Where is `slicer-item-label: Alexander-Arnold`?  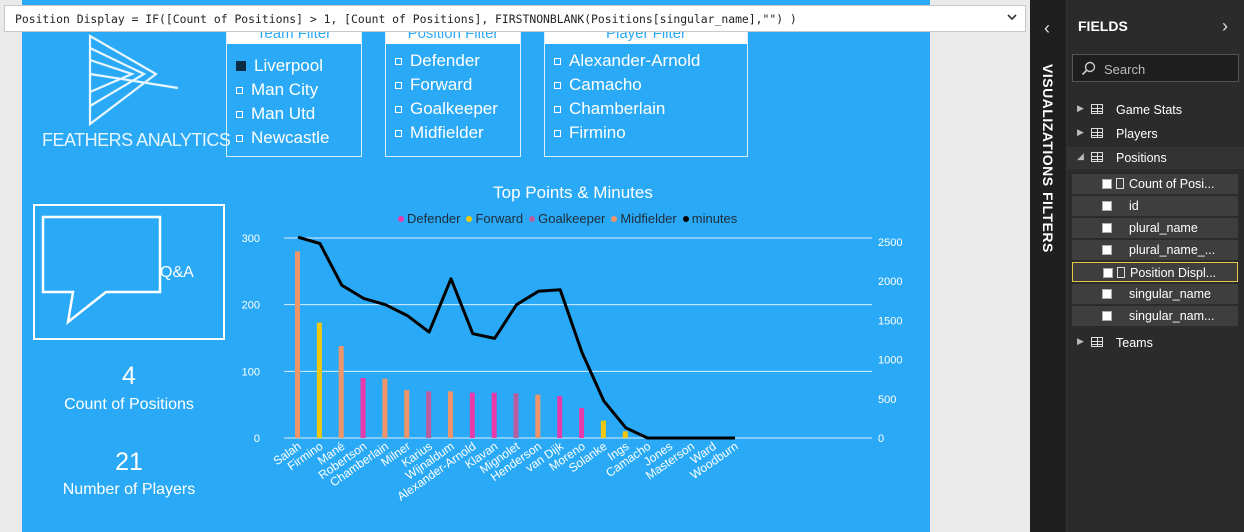
slicer-item-label: Alexander-Arnold is located at coordinates (635, 60).